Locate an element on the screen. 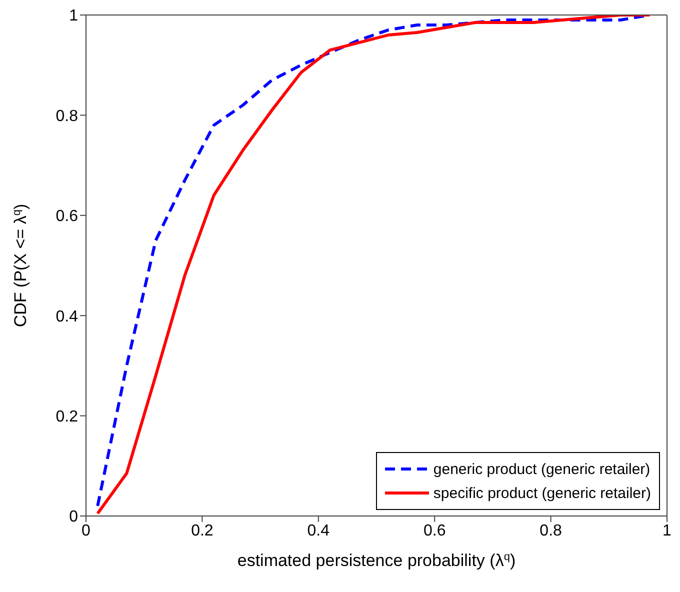 The image size is (680, 592). legend-label: generic product (generic retailer) is located at coordinates (541, 469).